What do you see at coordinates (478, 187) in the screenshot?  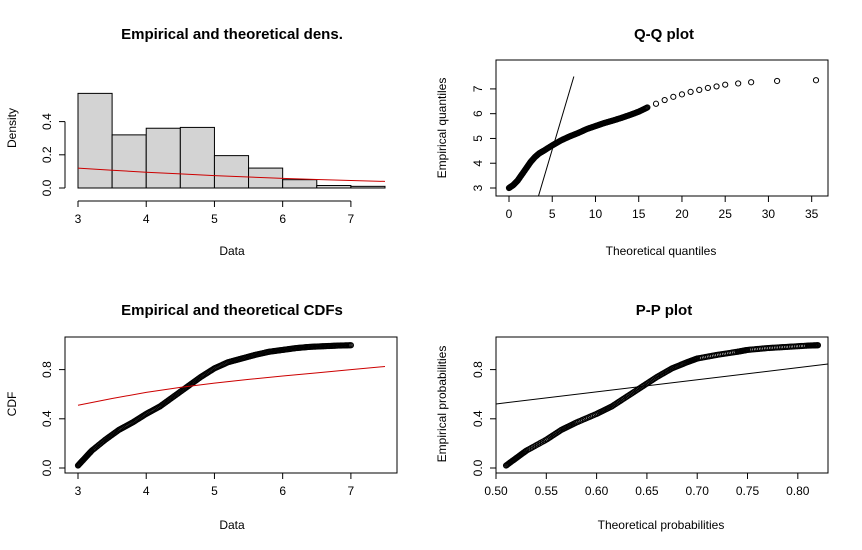 I see `y-tick-label: 3` at bounding box center [478, 187].